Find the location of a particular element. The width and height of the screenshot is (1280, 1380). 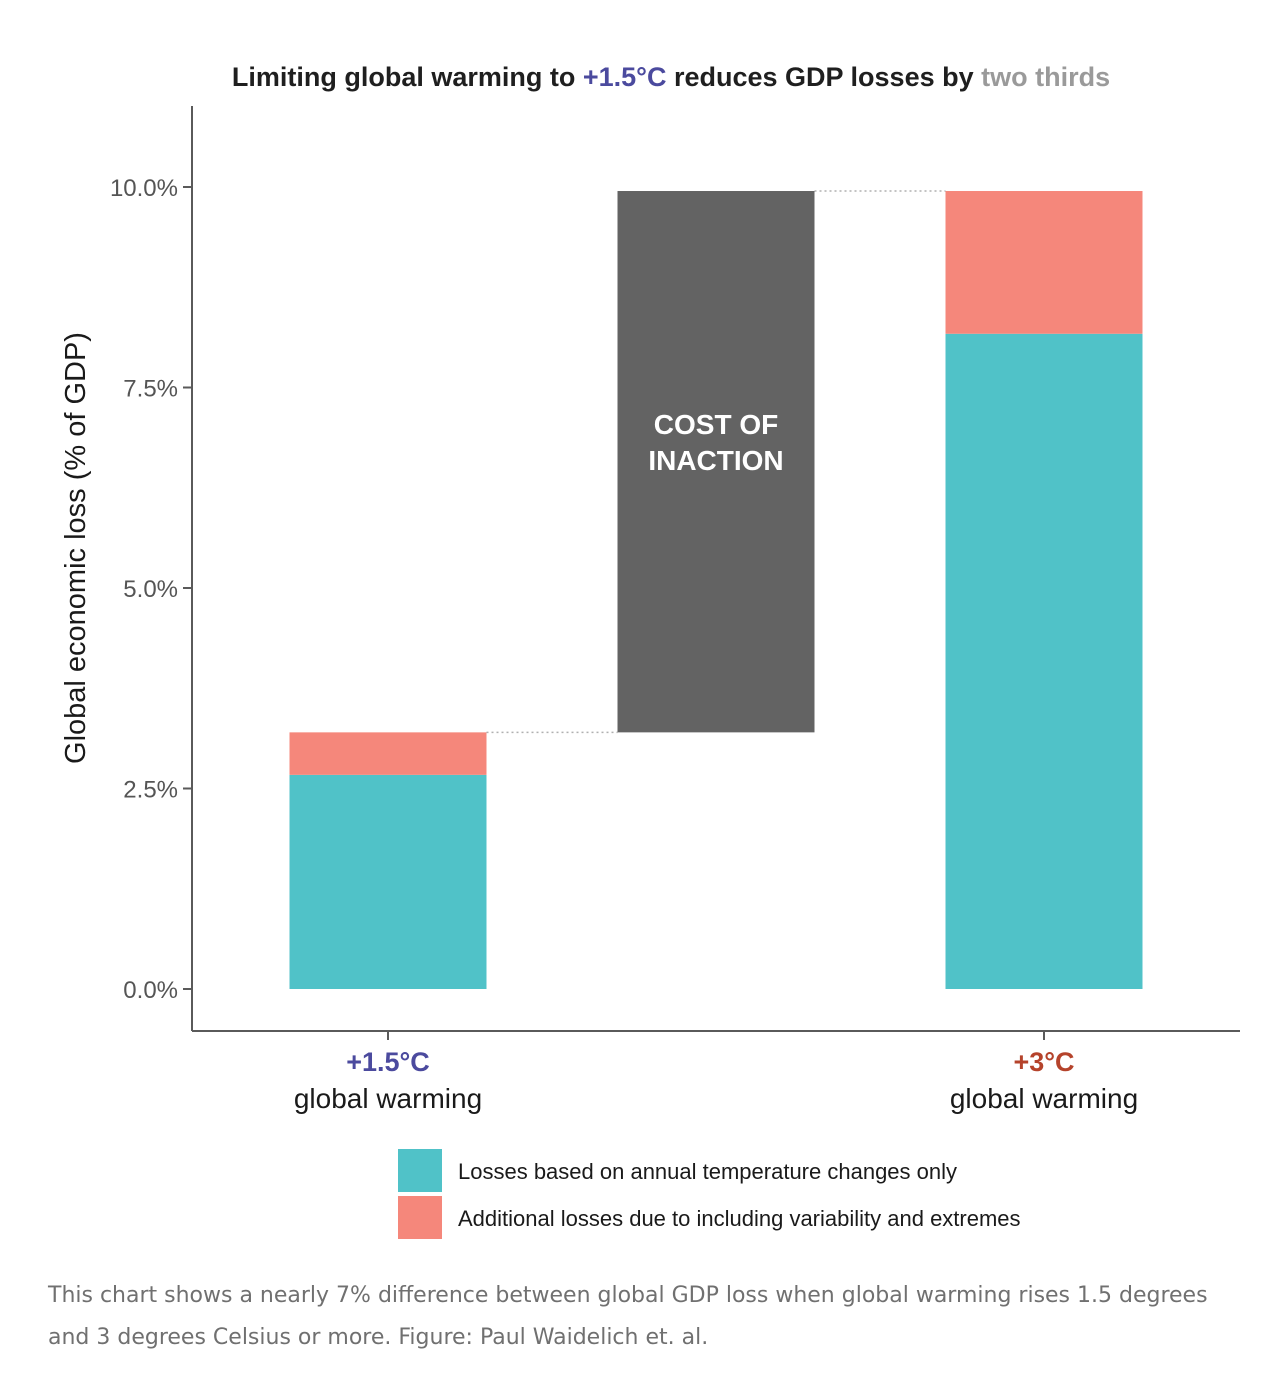

y-tick-label-5: 10.0% is located at coordinates (144, 188).